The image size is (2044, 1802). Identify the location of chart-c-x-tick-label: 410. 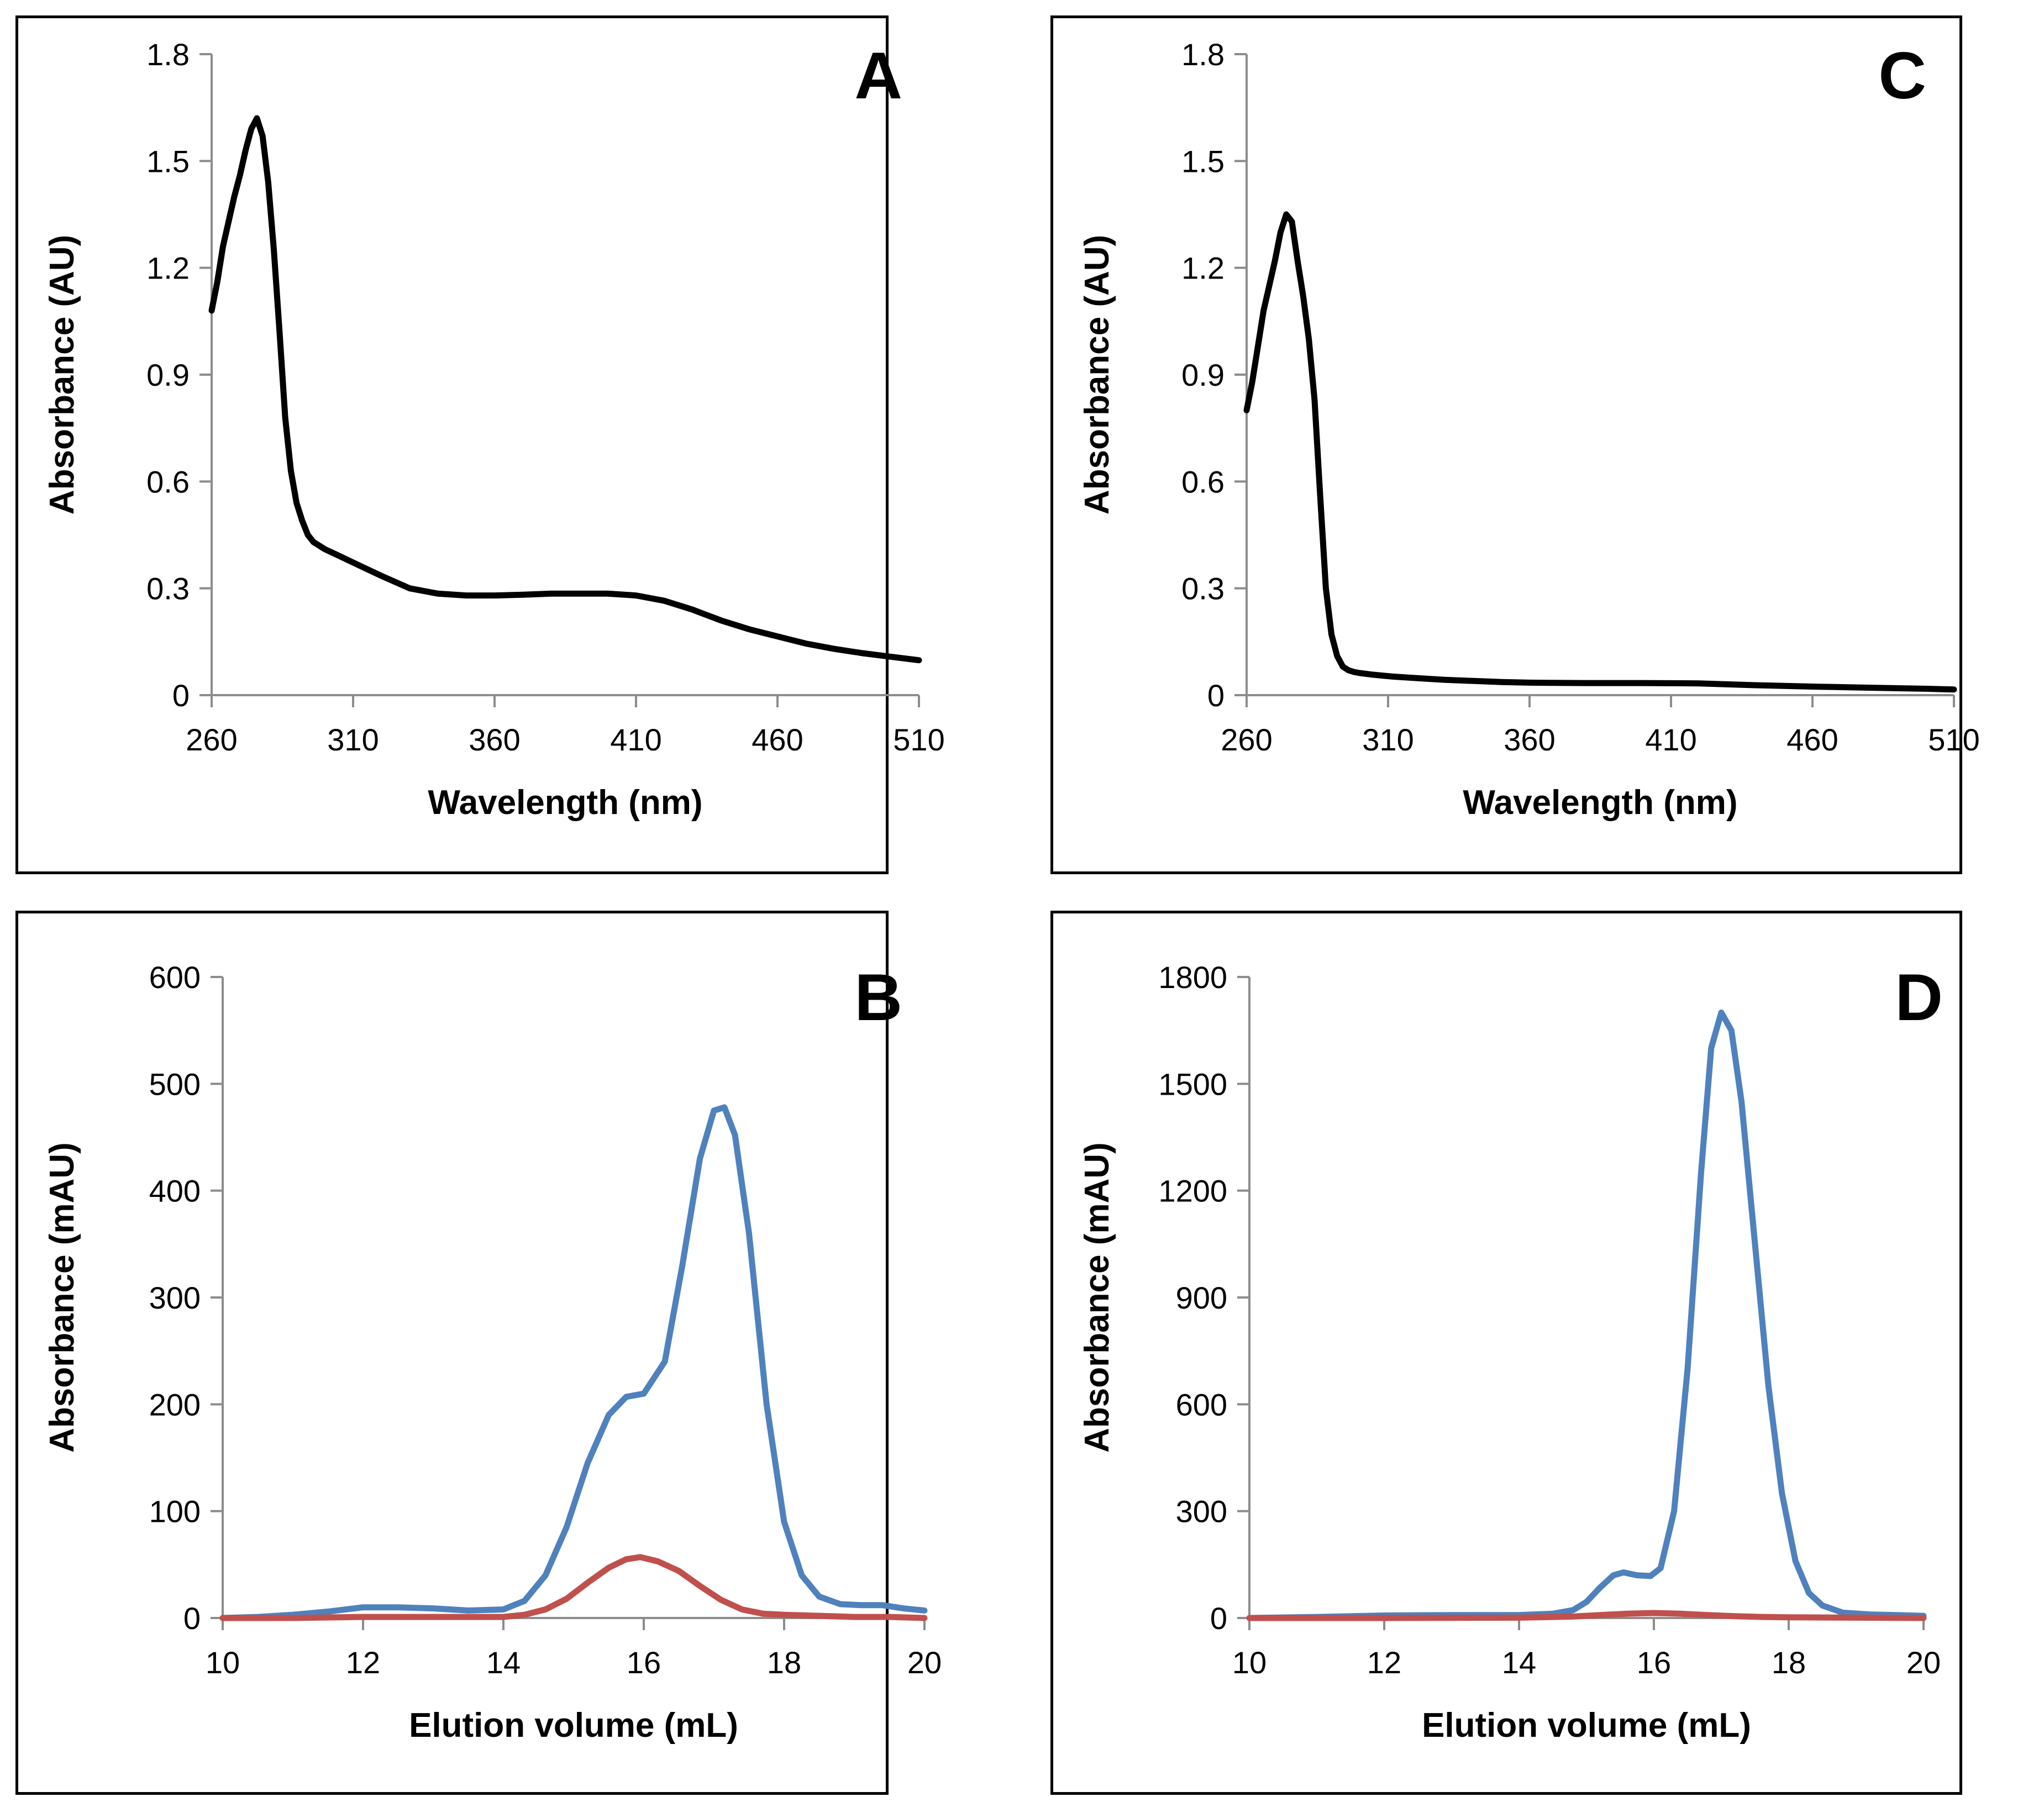
(1671, 739).